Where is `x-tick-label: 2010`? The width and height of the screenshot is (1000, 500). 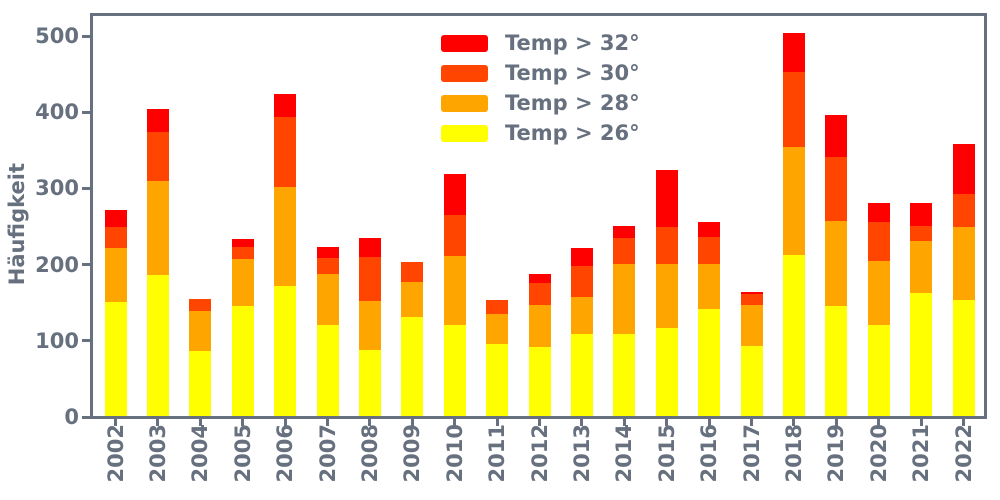 x-tick-label: 2010 is located at coordinates (454, 453).